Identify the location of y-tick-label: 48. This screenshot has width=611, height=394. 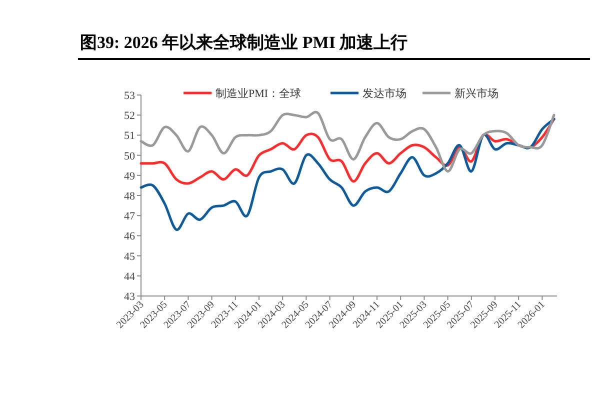
(130, 196).